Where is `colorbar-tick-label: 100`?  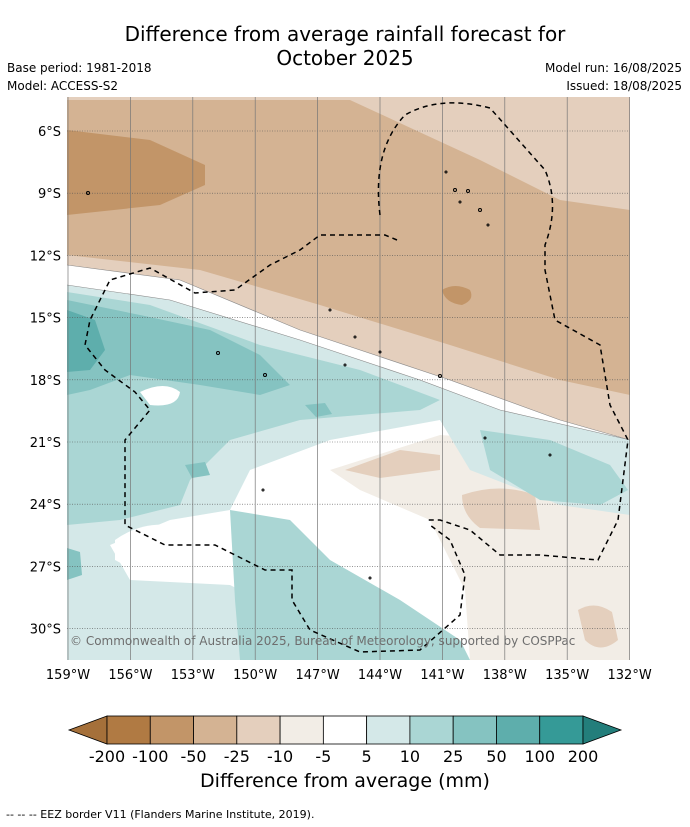
colorbar-tick-label: 100 is located at coordinates (539, 756).